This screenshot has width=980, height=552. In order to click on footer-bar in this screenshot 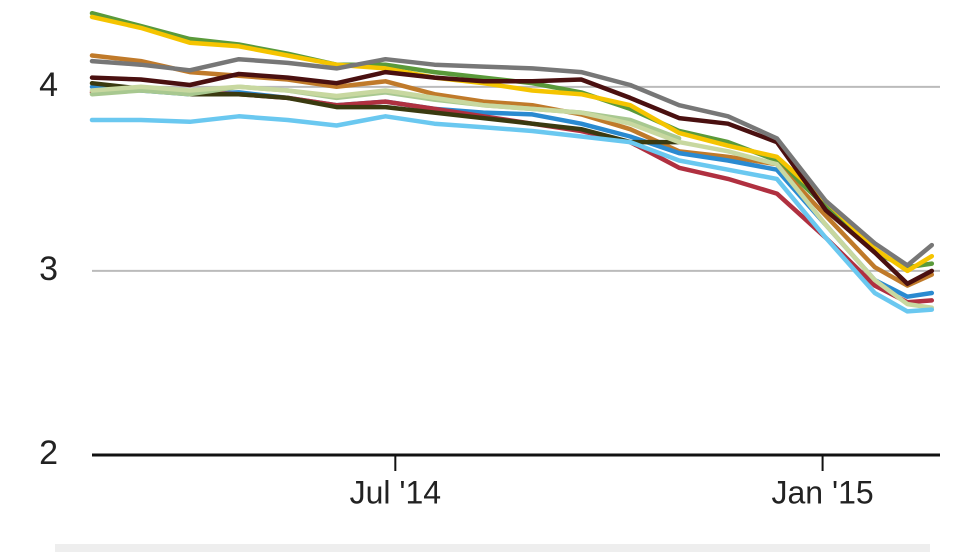, I will do `click(492, 548)`.